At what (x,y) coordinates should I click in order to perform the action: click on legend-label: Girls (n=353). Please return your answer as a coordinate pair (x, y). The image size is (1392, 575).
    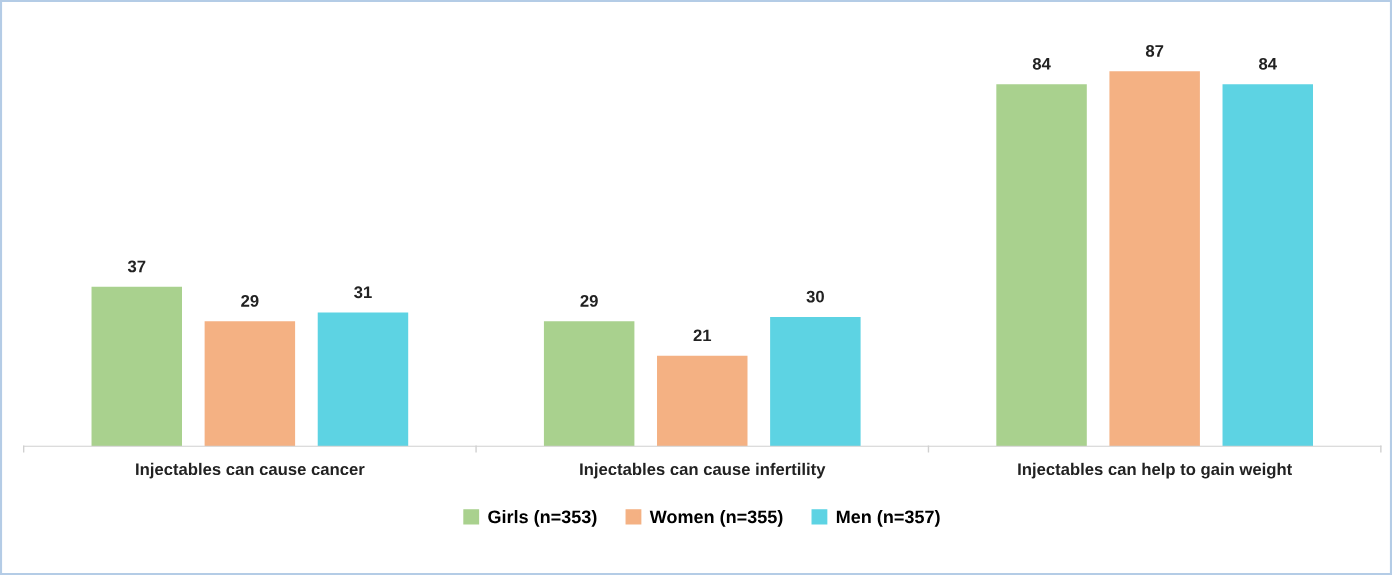
    Looking at the image, I should click on (542, 518).